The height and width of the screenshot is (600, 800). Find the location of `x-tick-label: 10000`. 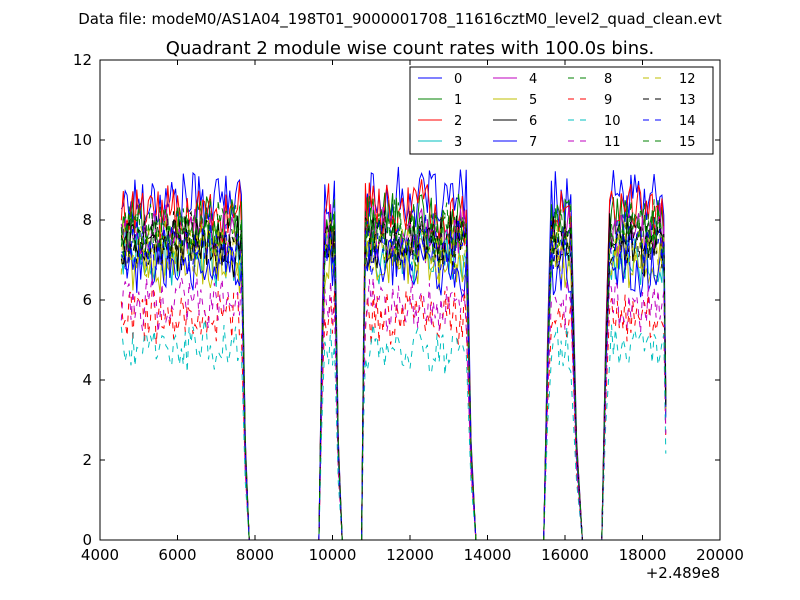

x-tick-label: 10000 is located at coordinates (333, 555).